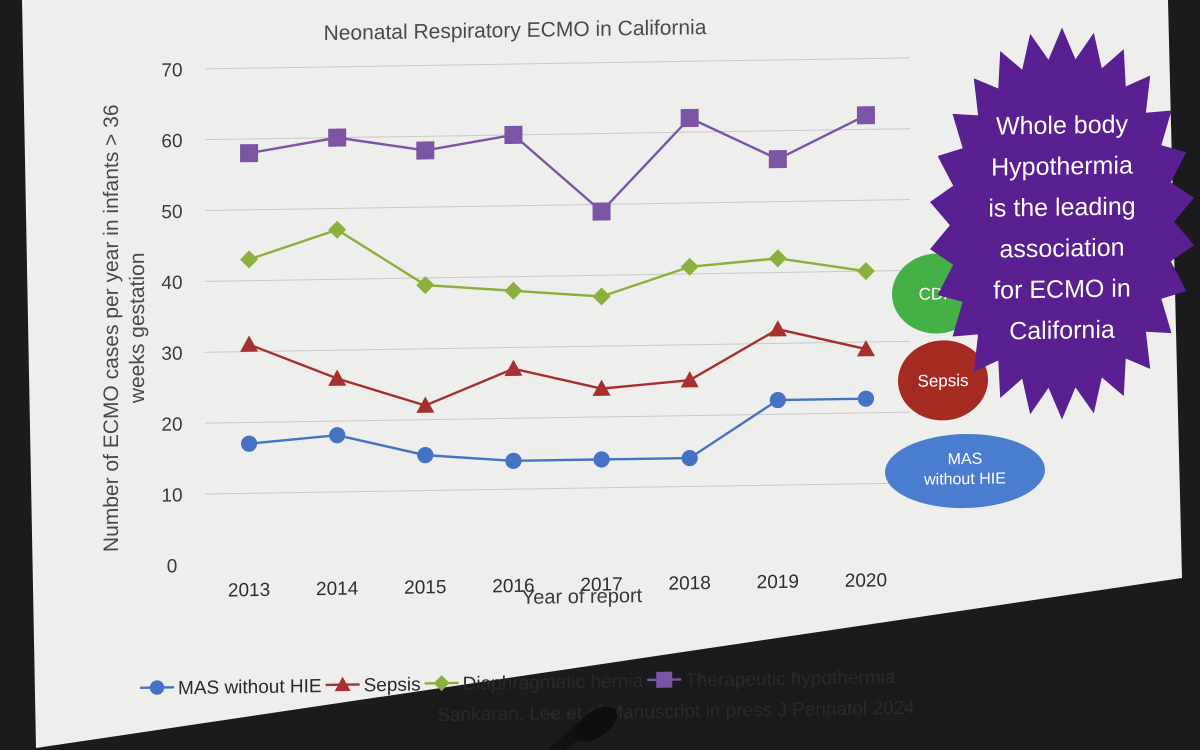 This screenshot has width=1200, height=750. What do you see at coordinates (171, 212) in the screenshot?
I see `y-tick-label: 50` at bounding box center [171, 212].